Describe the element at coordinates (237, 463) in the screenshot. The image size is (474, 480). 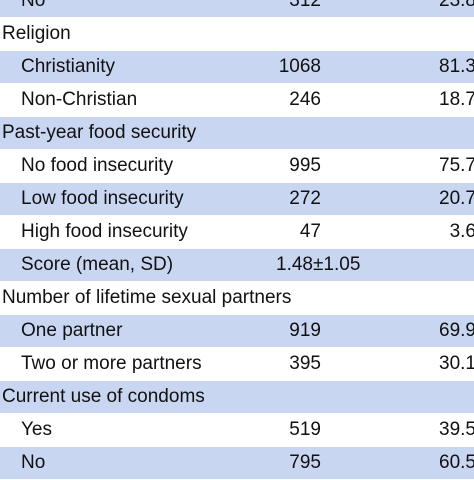
I see `table-row: No 795 60.5` at that location.